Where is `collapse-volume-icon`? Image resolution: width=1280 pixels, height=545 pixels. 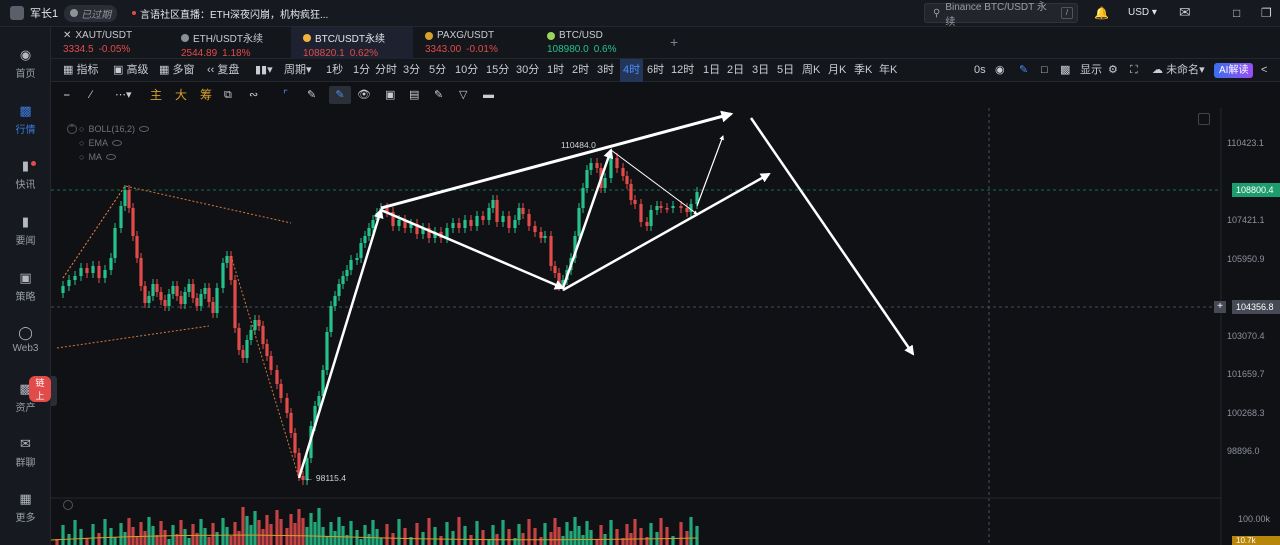
collapse-volume-icon is located at coordinates (68, 505).